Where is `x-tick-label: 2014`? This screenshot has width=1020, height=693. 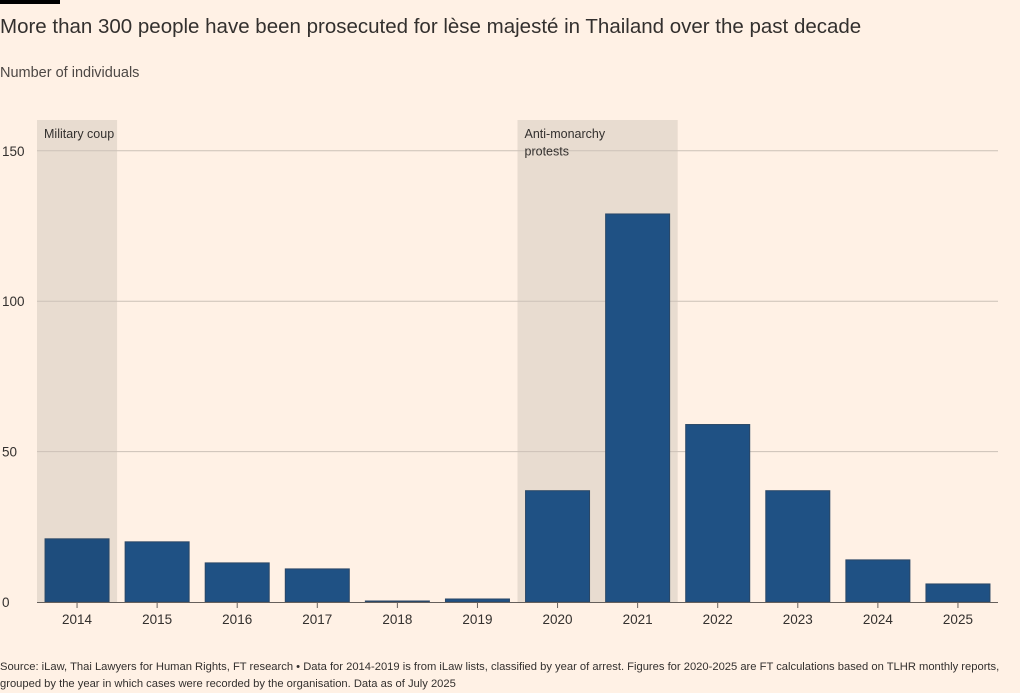 x-tick-label: 2014 is located at coordinates (77, 619).